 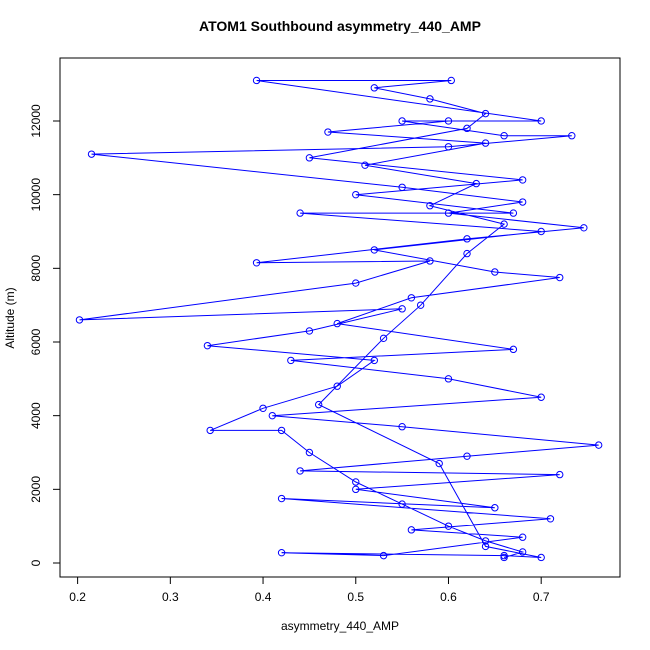 What do you see at coordinates (36, 268) in the screenshot?
I see `y-tick-label: 8000` at bounding box center [36, 268].